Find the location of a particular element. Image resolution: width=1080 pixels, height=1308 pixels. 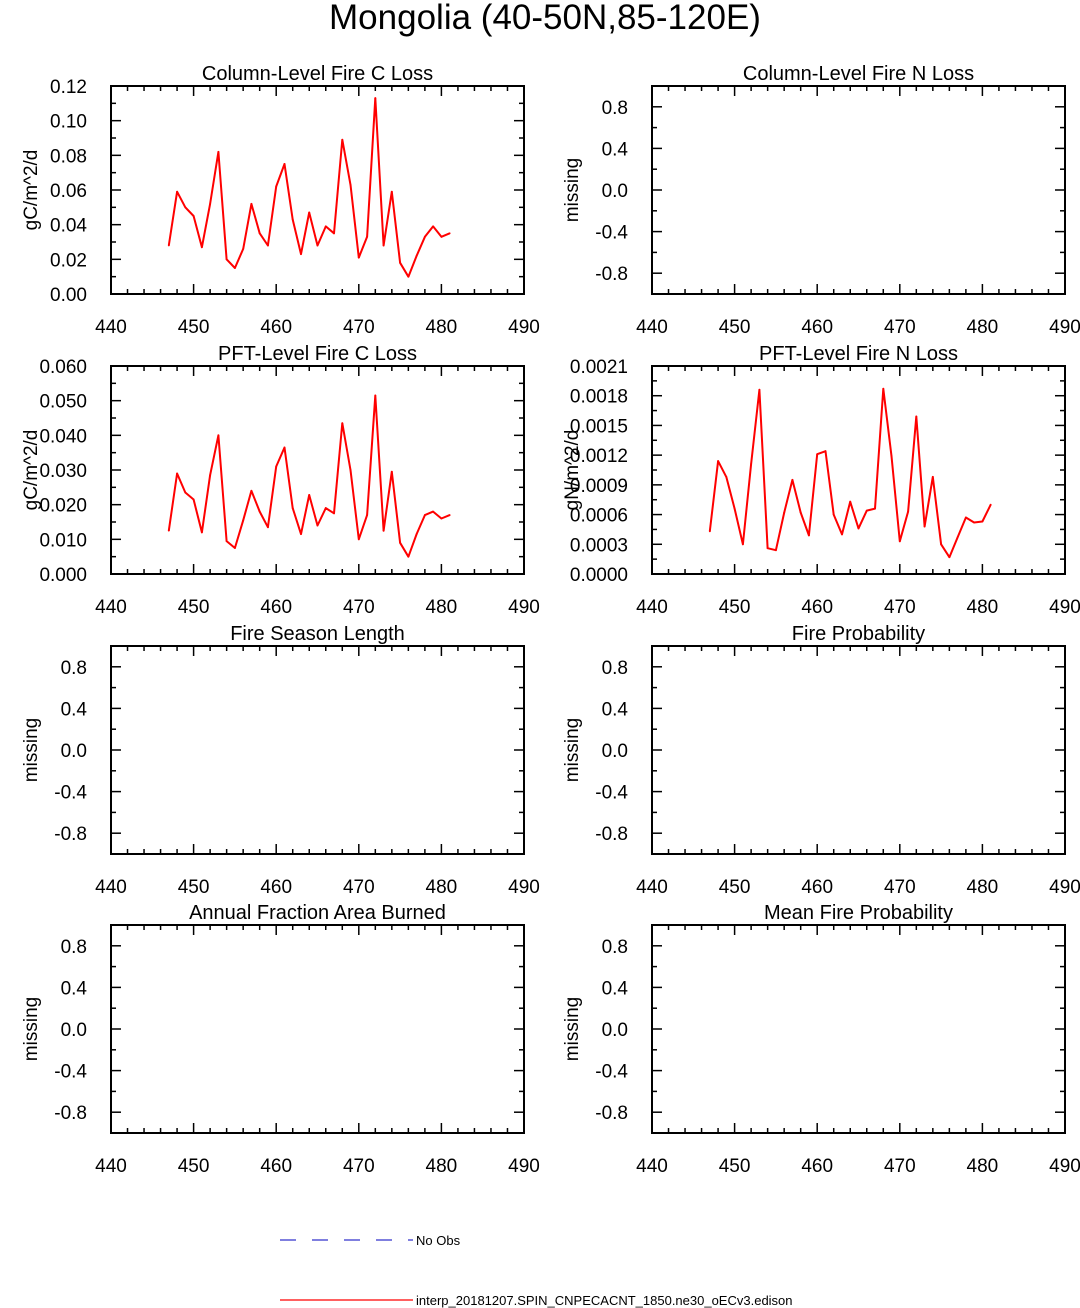

figure-title: Mongolia (40-50N,85-120E) is located at coordinates (545, 18).